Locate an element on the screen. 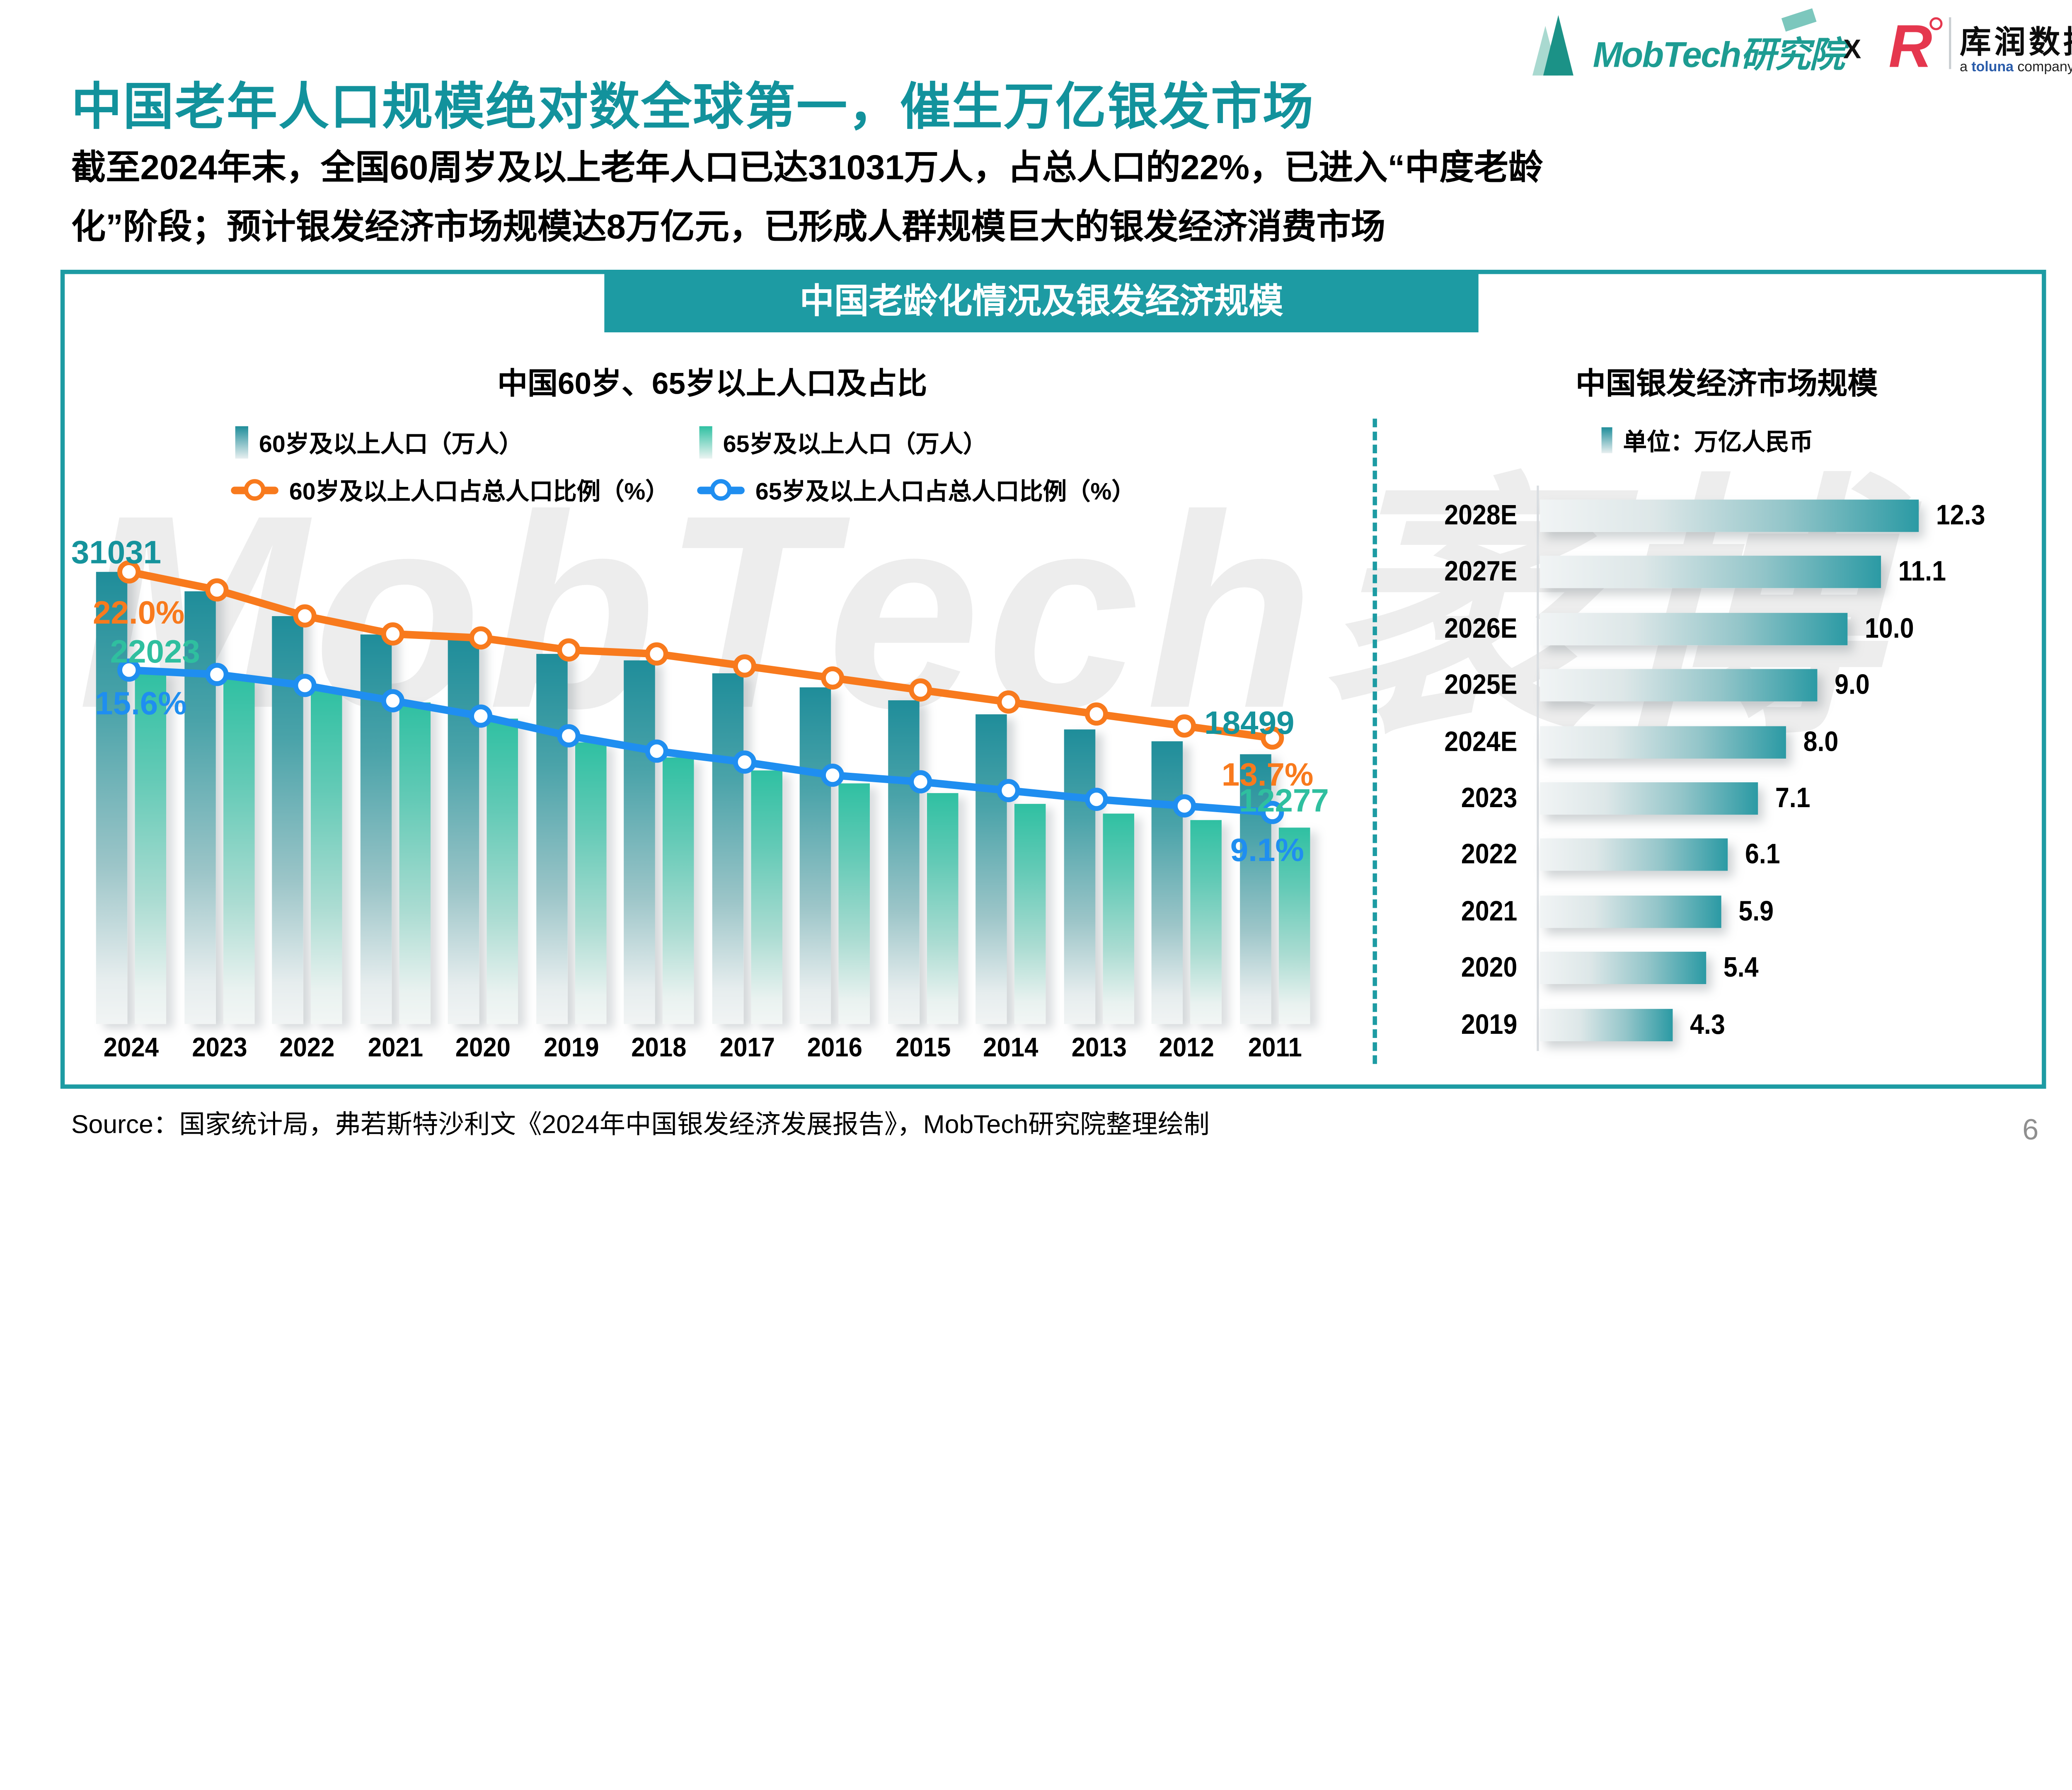 Image resolution: width=2072 pixels, height=1790 pixels. right-bar-year-label: 2019 is located at coordinates (1489, 1023).